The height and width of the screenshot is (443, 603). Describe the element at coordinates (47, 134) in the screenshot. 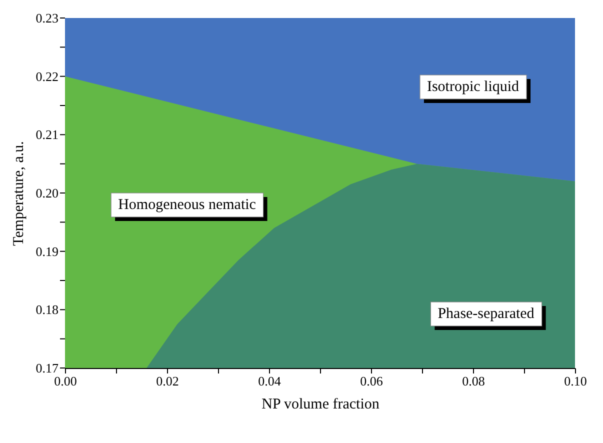

I see `y-tick-label: 0.21` at that location.